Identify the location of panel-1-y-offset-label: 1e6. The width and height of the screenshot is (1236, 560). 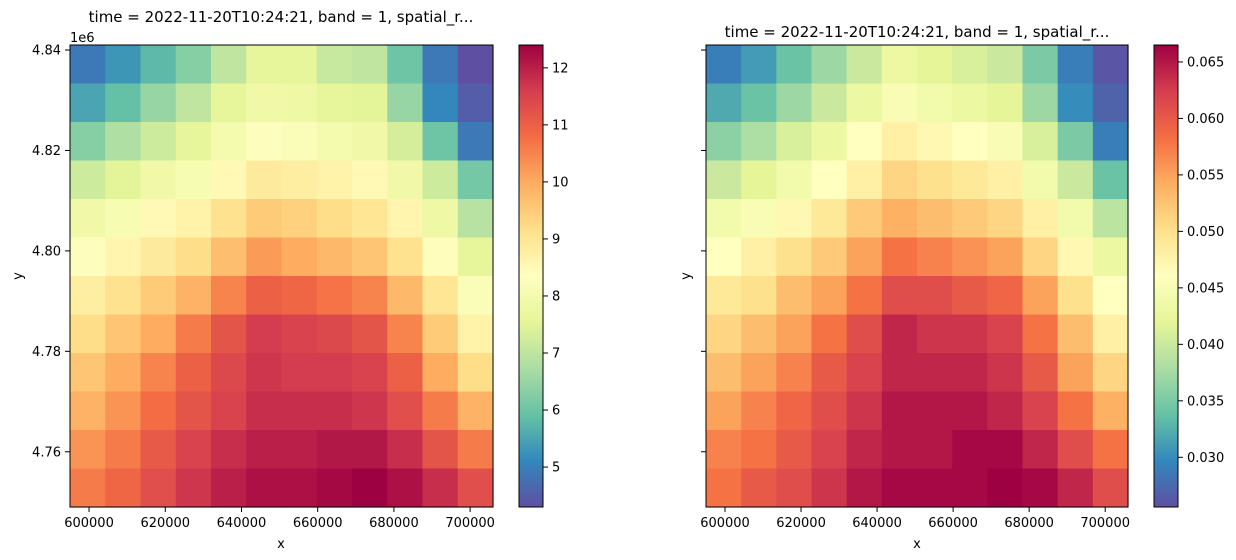
(82, 38).